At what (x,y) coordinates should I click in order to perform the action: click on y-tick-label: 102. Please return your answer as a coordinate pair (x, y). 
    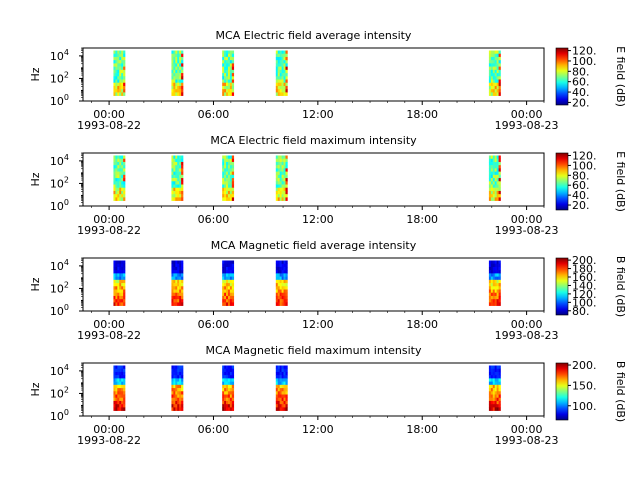
    Looking at the image, I should click on (59, 182).